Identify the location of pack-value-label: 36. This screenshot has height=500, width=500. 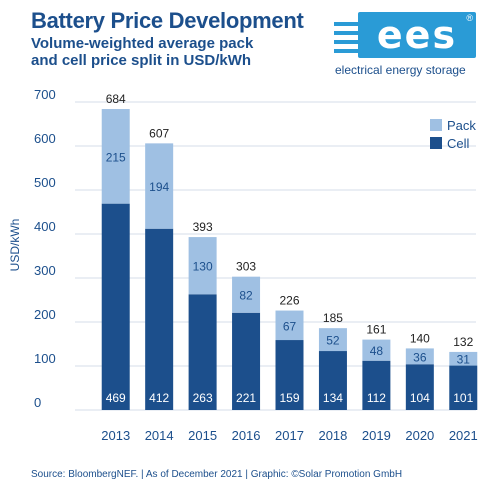
(420, 357).